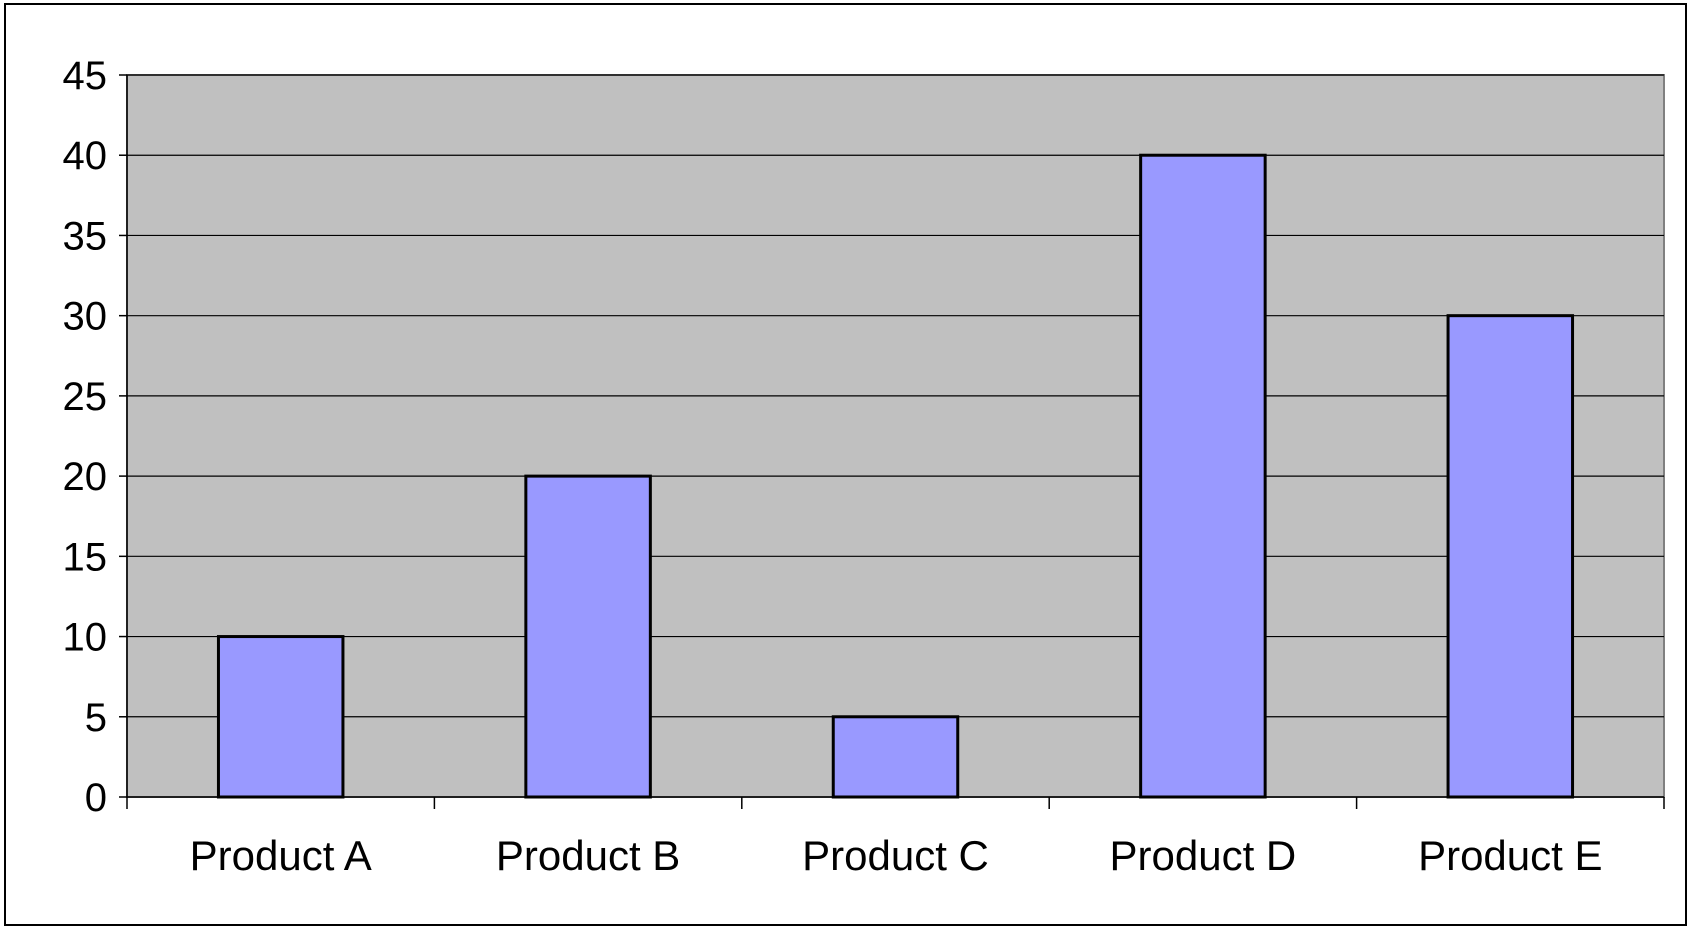 This screenshot has height=931, width=1692. Describe the element at coordinates (1203, 855) in the screenshot. I see `x-tick-label-product-d: Product D` at that location.